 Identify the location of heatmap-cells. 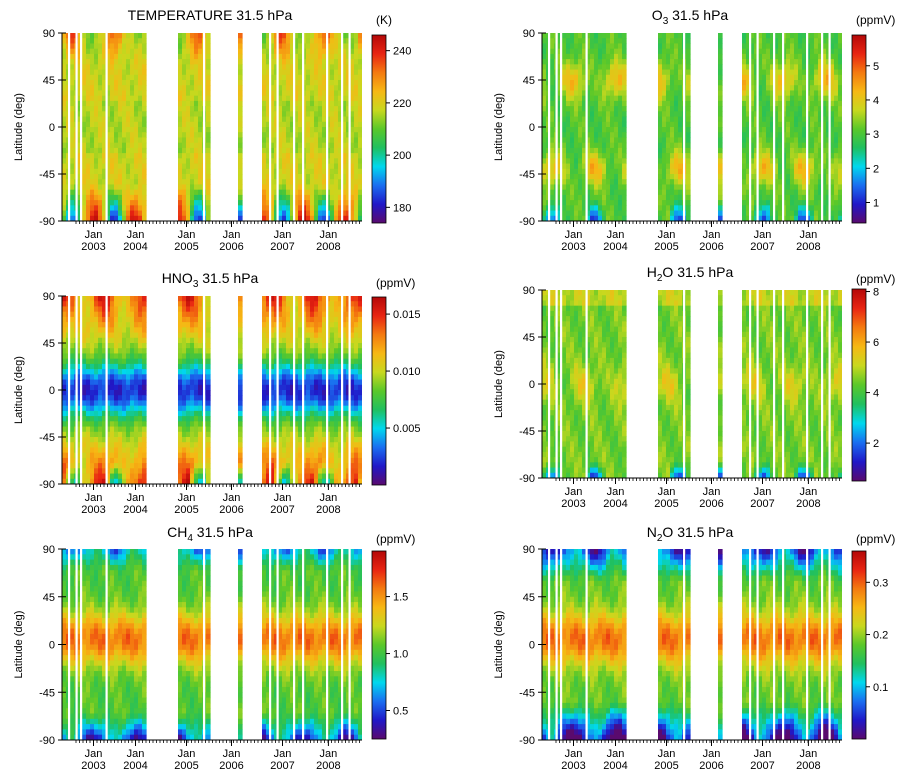
(692, 127).